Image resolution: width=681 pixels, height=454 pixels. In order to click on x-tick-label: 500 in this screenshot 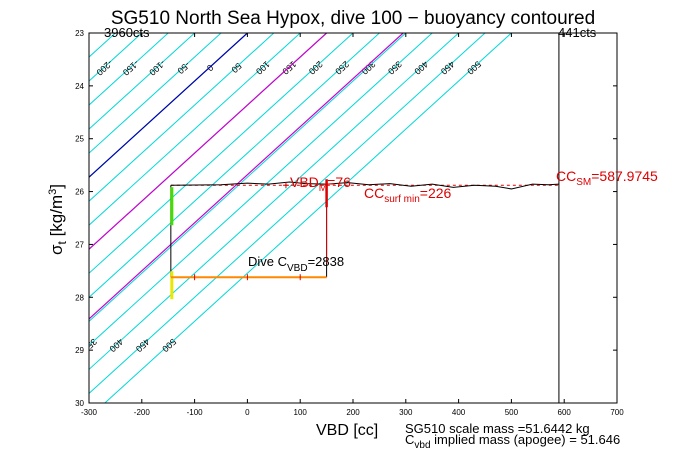, I will do `click(512, 412)`.